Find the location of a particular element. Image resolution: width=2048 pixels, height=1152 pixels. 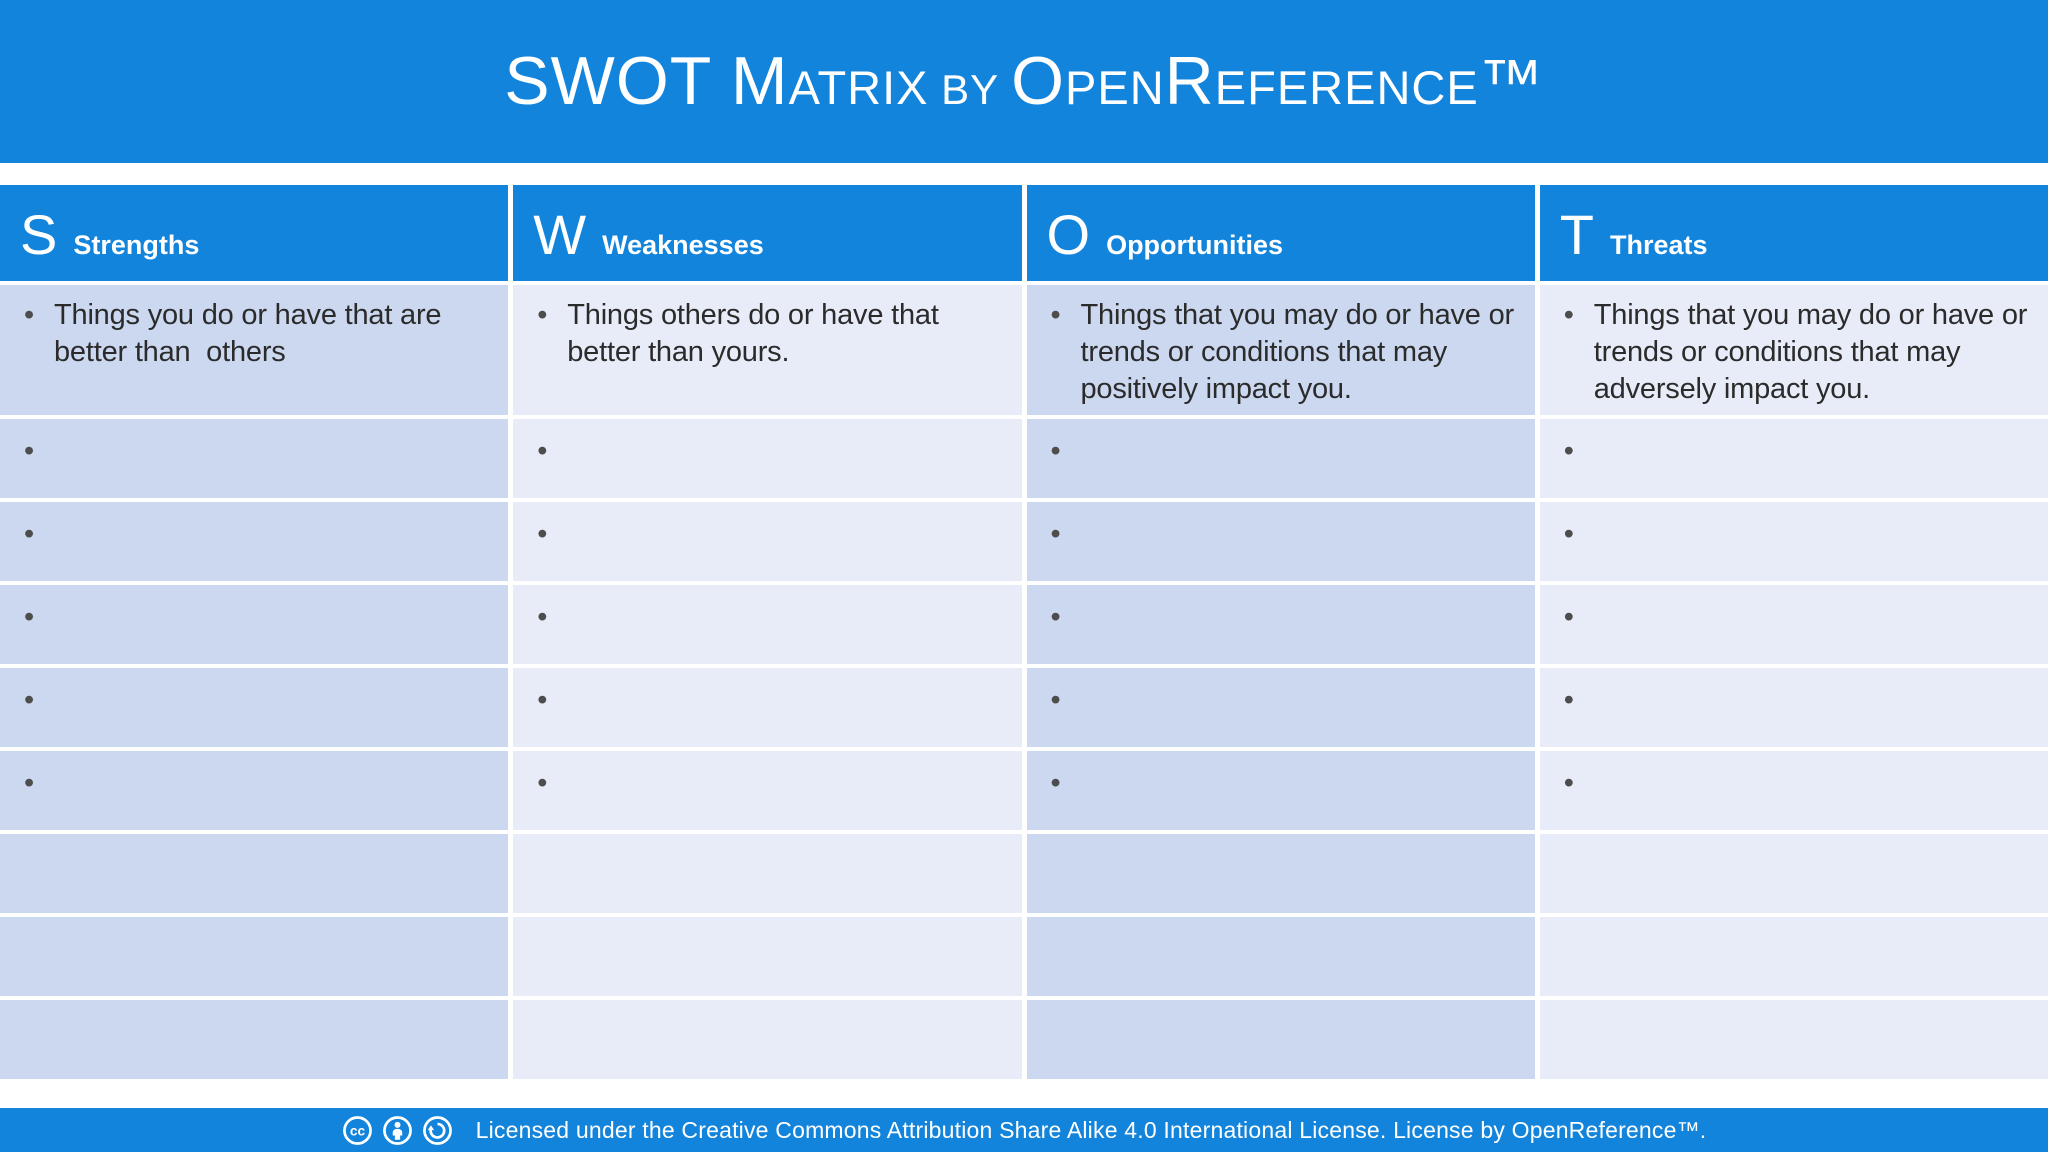

attribution-icon is located at coordinates (397, 1130).